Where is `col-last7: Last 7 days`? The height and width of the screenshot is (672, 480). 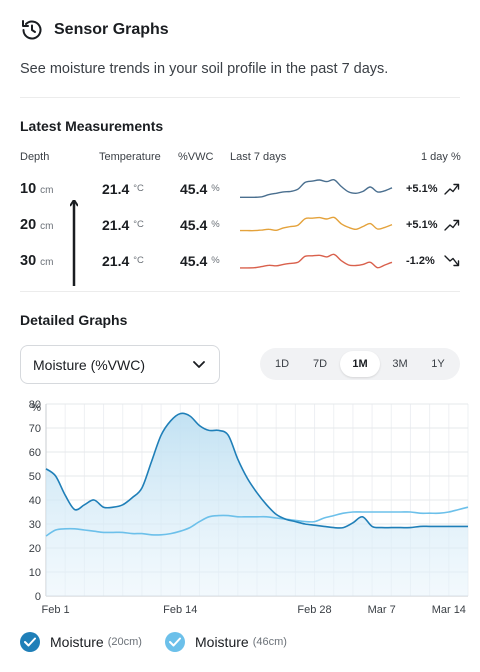
col-last7: Last 7 days is located at coordinates (258, 157).